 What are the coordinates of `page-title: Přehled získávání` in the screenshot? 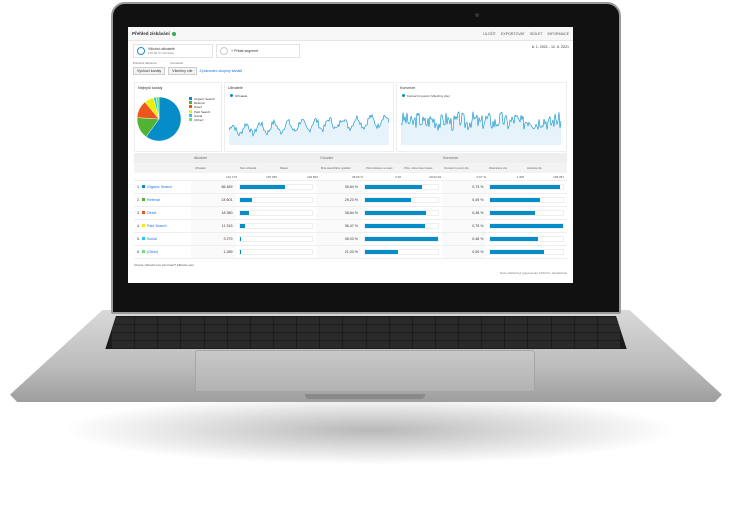 It's located at (151, 33).